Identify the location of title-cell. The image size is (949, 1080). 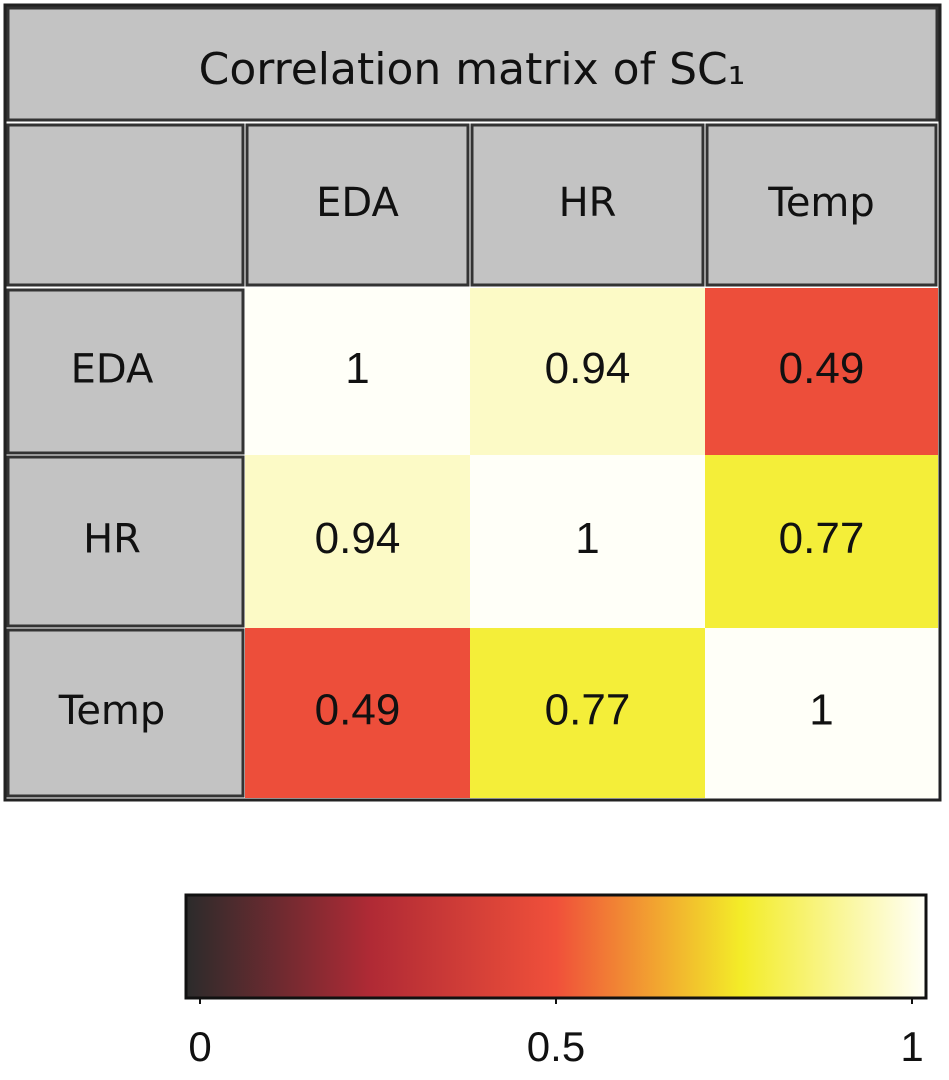
(472, 64).